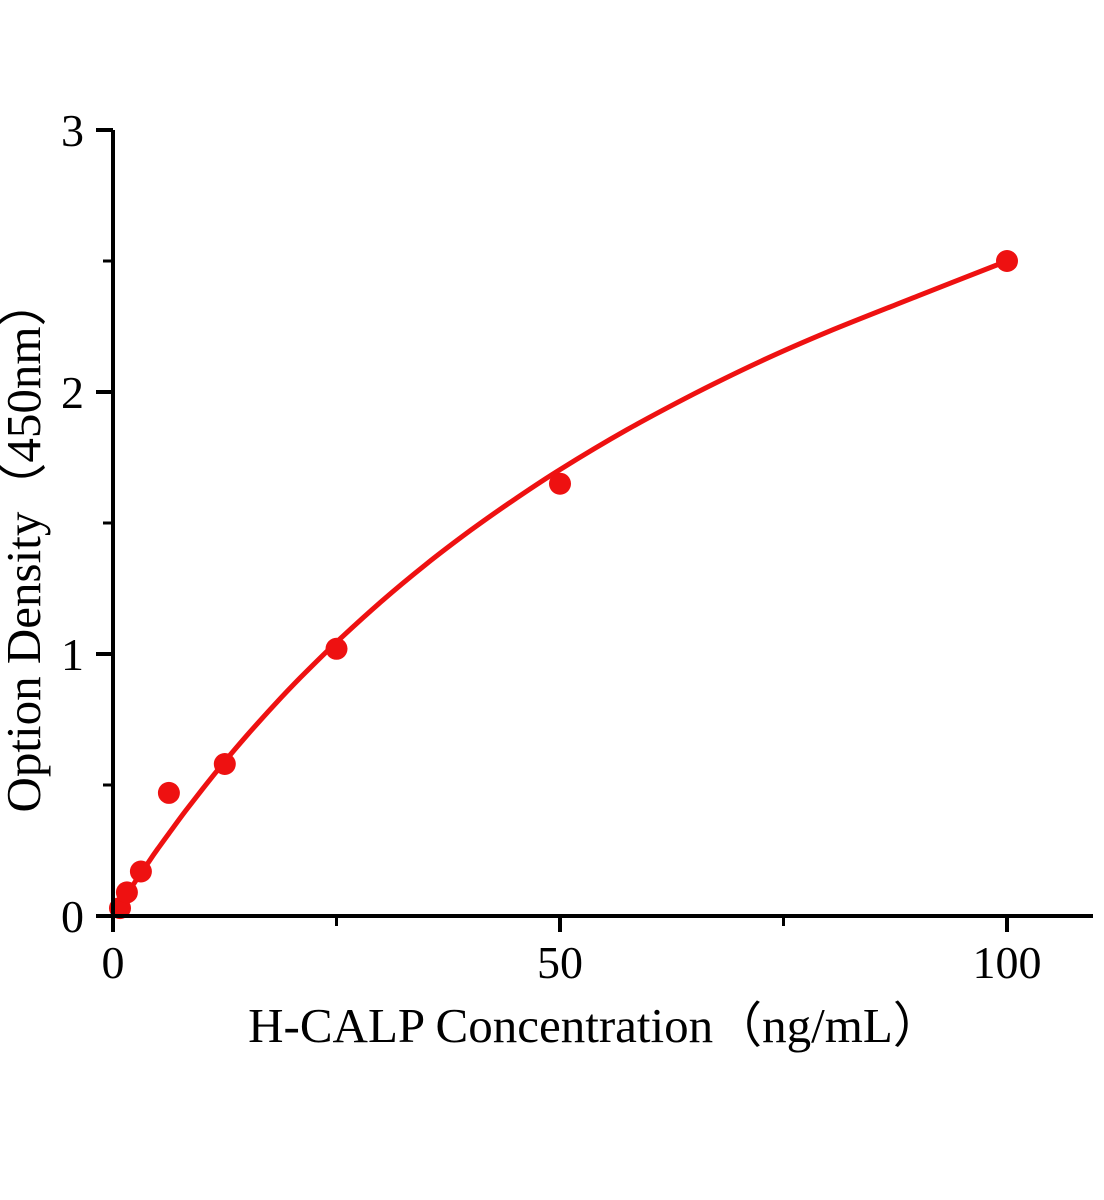 Image resolution: width=1104 pixels, height=1200 pixels. What do you see at coordinates (72, 654) in the screenshot?
I see `y-axis-tick-label: 1` at bounding box center [72, 654].